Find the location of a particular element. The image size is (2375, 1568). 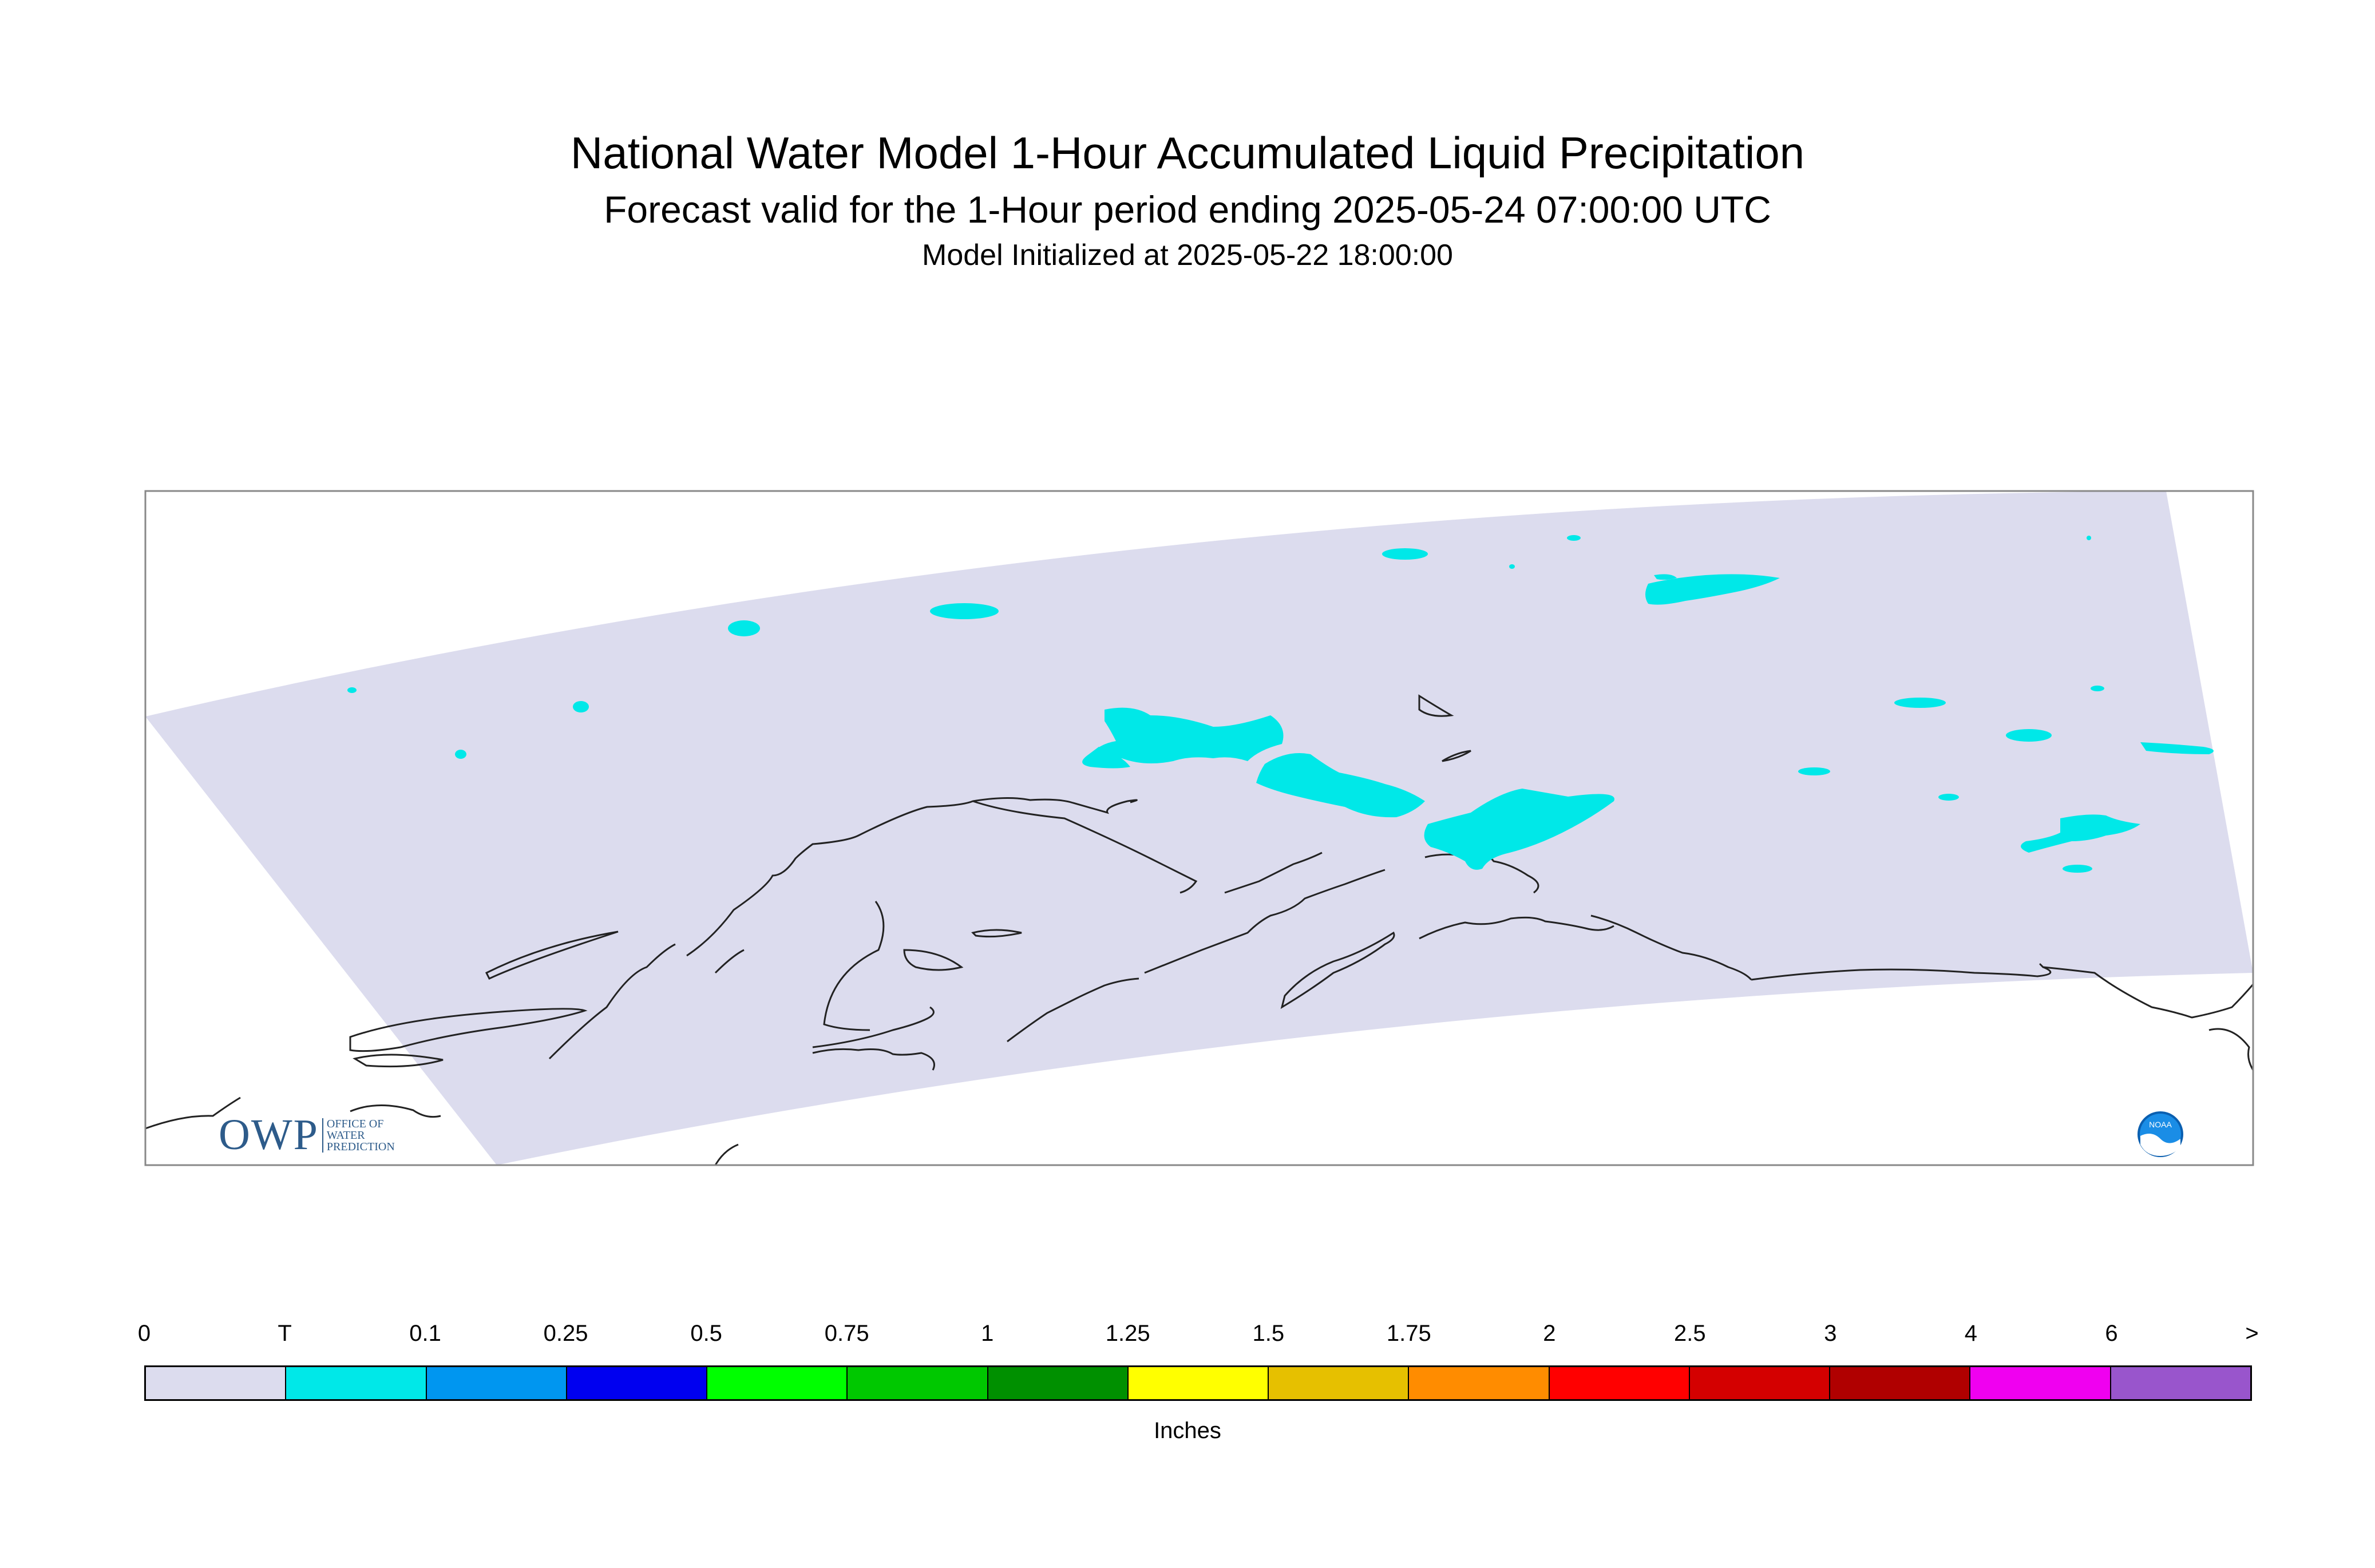

legend-tick-label: 0.25 is located at coordinates (565, 1333).